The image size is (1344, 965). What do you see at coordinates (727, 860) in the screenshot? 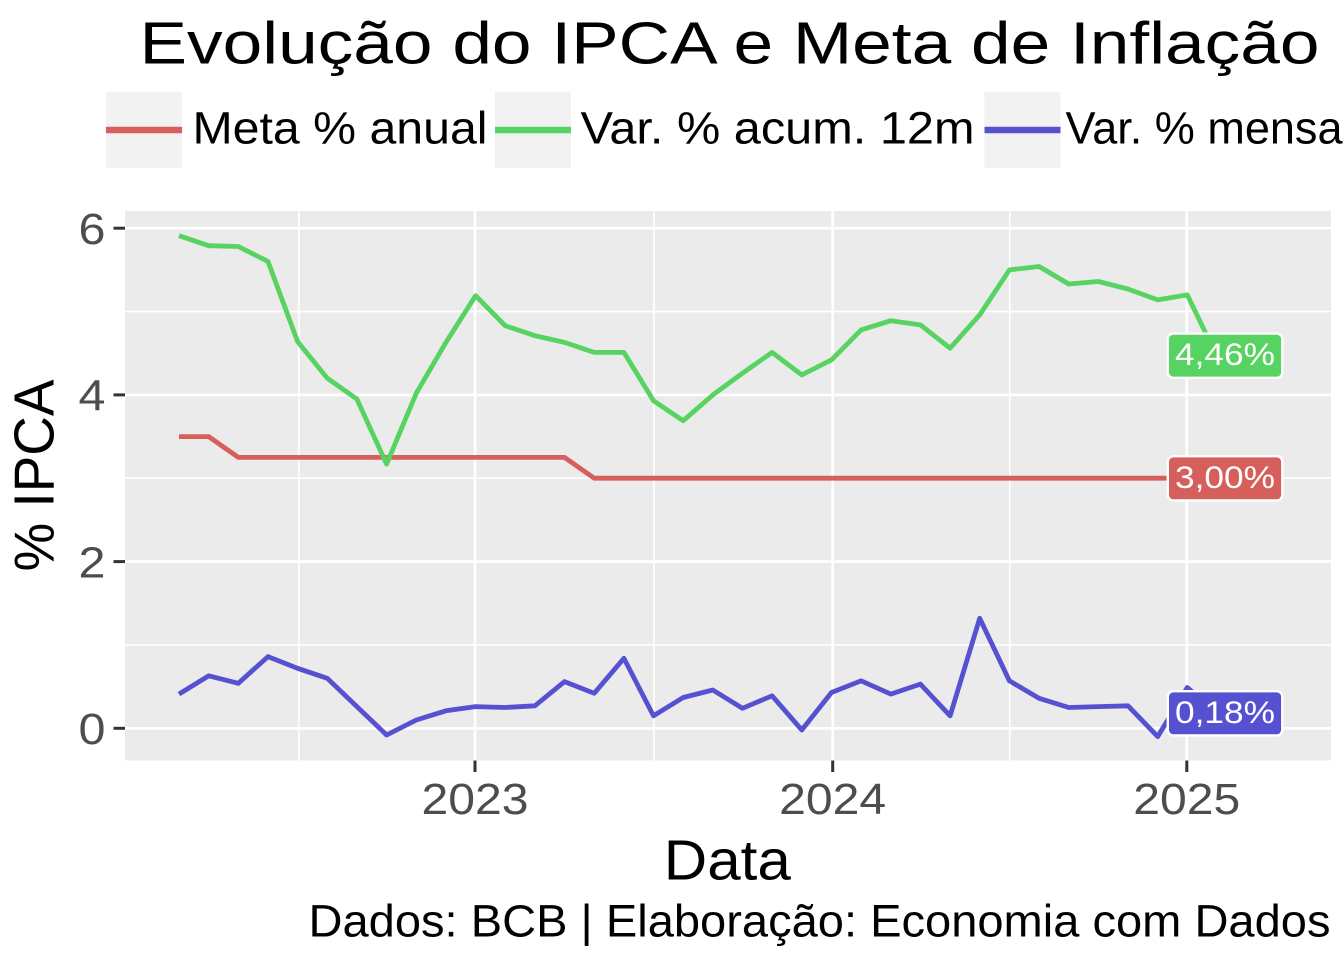
I see `svg-text: Data` at bounding box center [727, 860].